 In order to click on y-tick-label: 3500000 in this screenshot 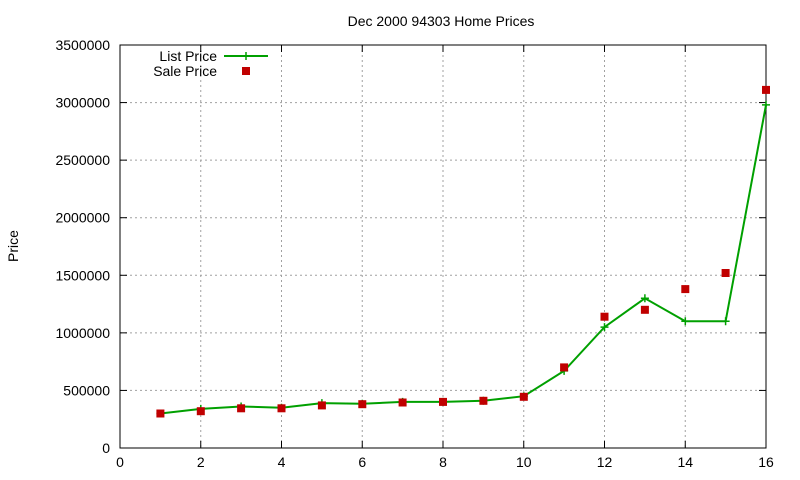, I will do `click(82, 45)`.